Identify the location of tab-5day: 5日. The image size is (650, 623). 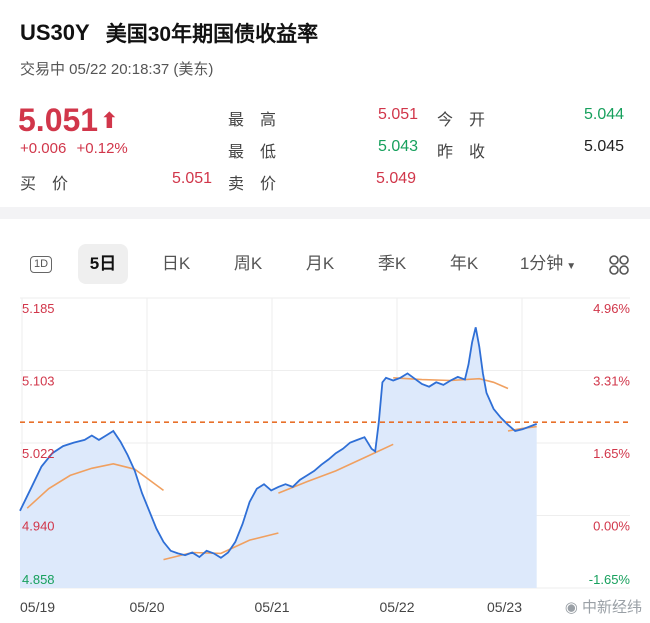
(103, 264).